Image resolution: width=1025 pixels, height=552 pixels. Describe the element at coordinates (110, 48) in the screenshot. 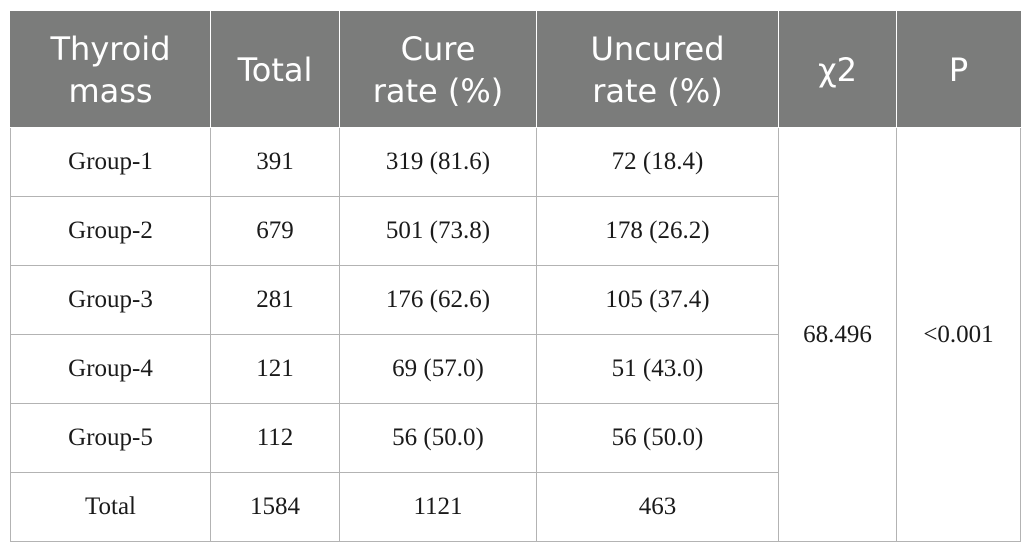

I see `header-thyroid-mass-line-1: Thyroid` at that location.